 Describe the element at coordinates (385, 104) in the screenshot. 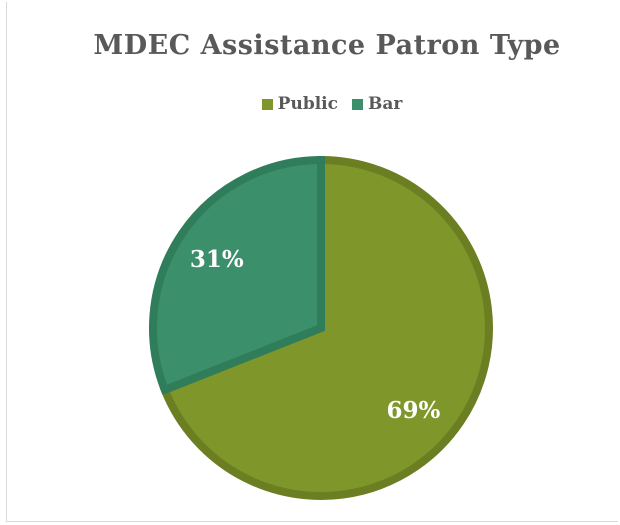

I see `legend-label-bar: Bar` at that location.